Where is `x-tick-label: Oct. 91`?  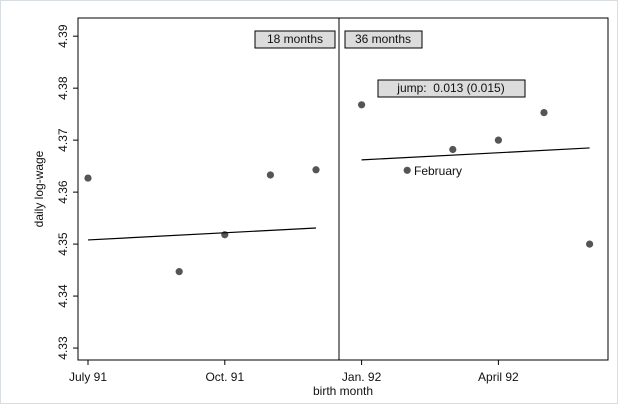 x-tick-label: Oct. 91 is located at coordinates (224, 377).